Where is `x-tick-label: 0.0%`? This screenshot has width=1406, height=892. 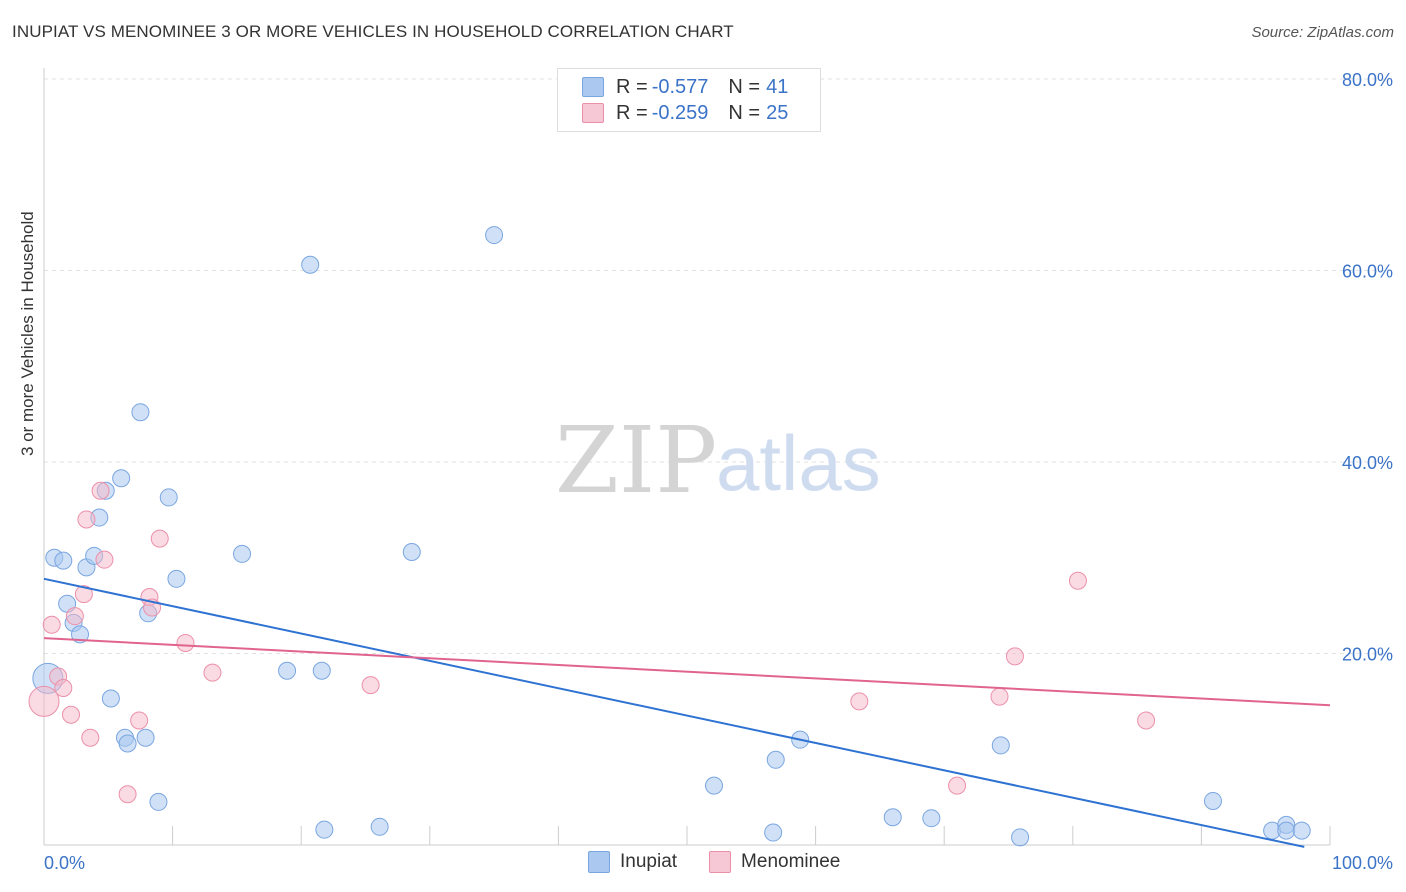 x-tick-label: 0.0% is located at coordinates (64, 863).